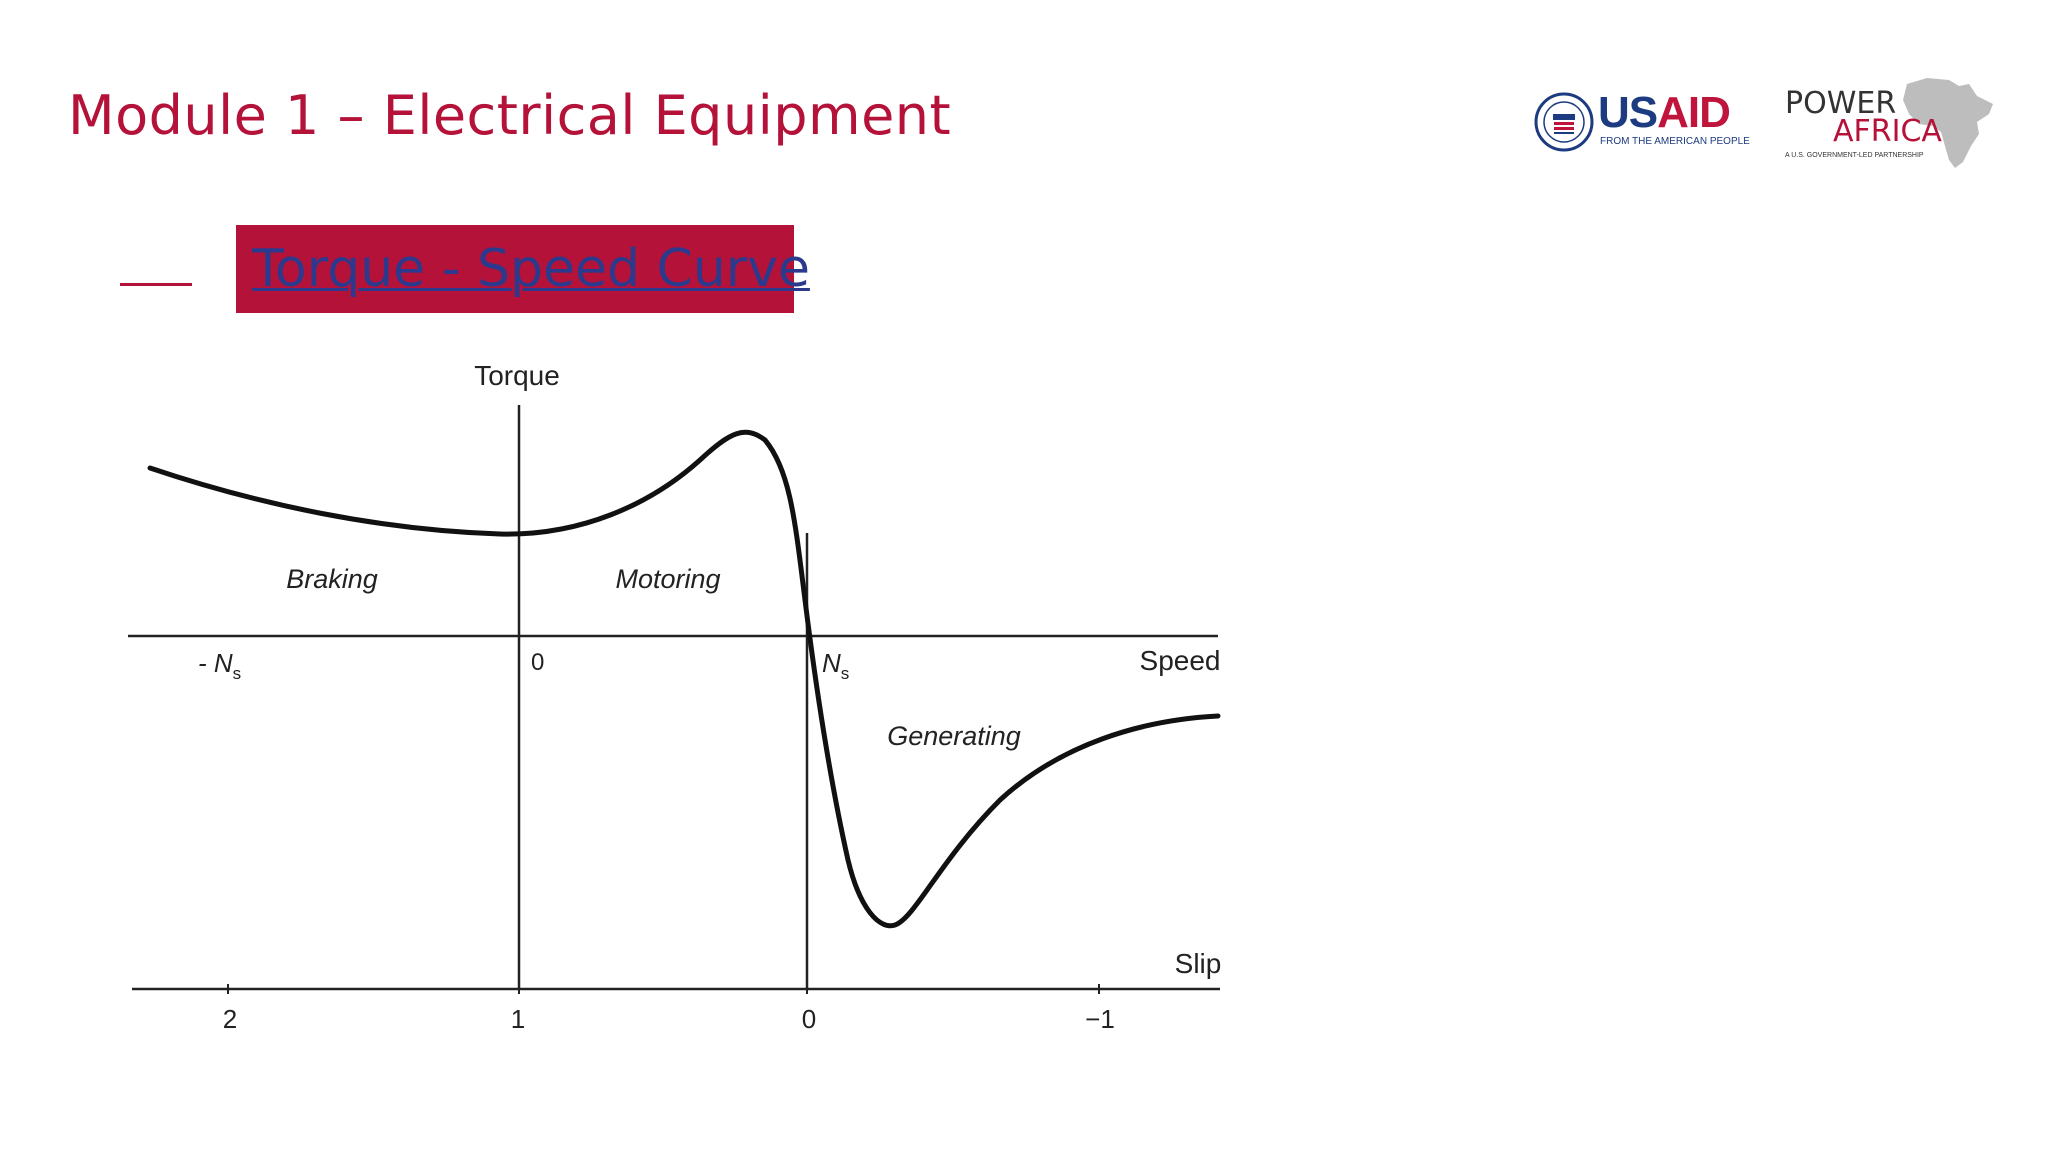  Describe the element at coordinates (809, 1019) in the screenshot. I see `slip-tick-label: 0` at that location.